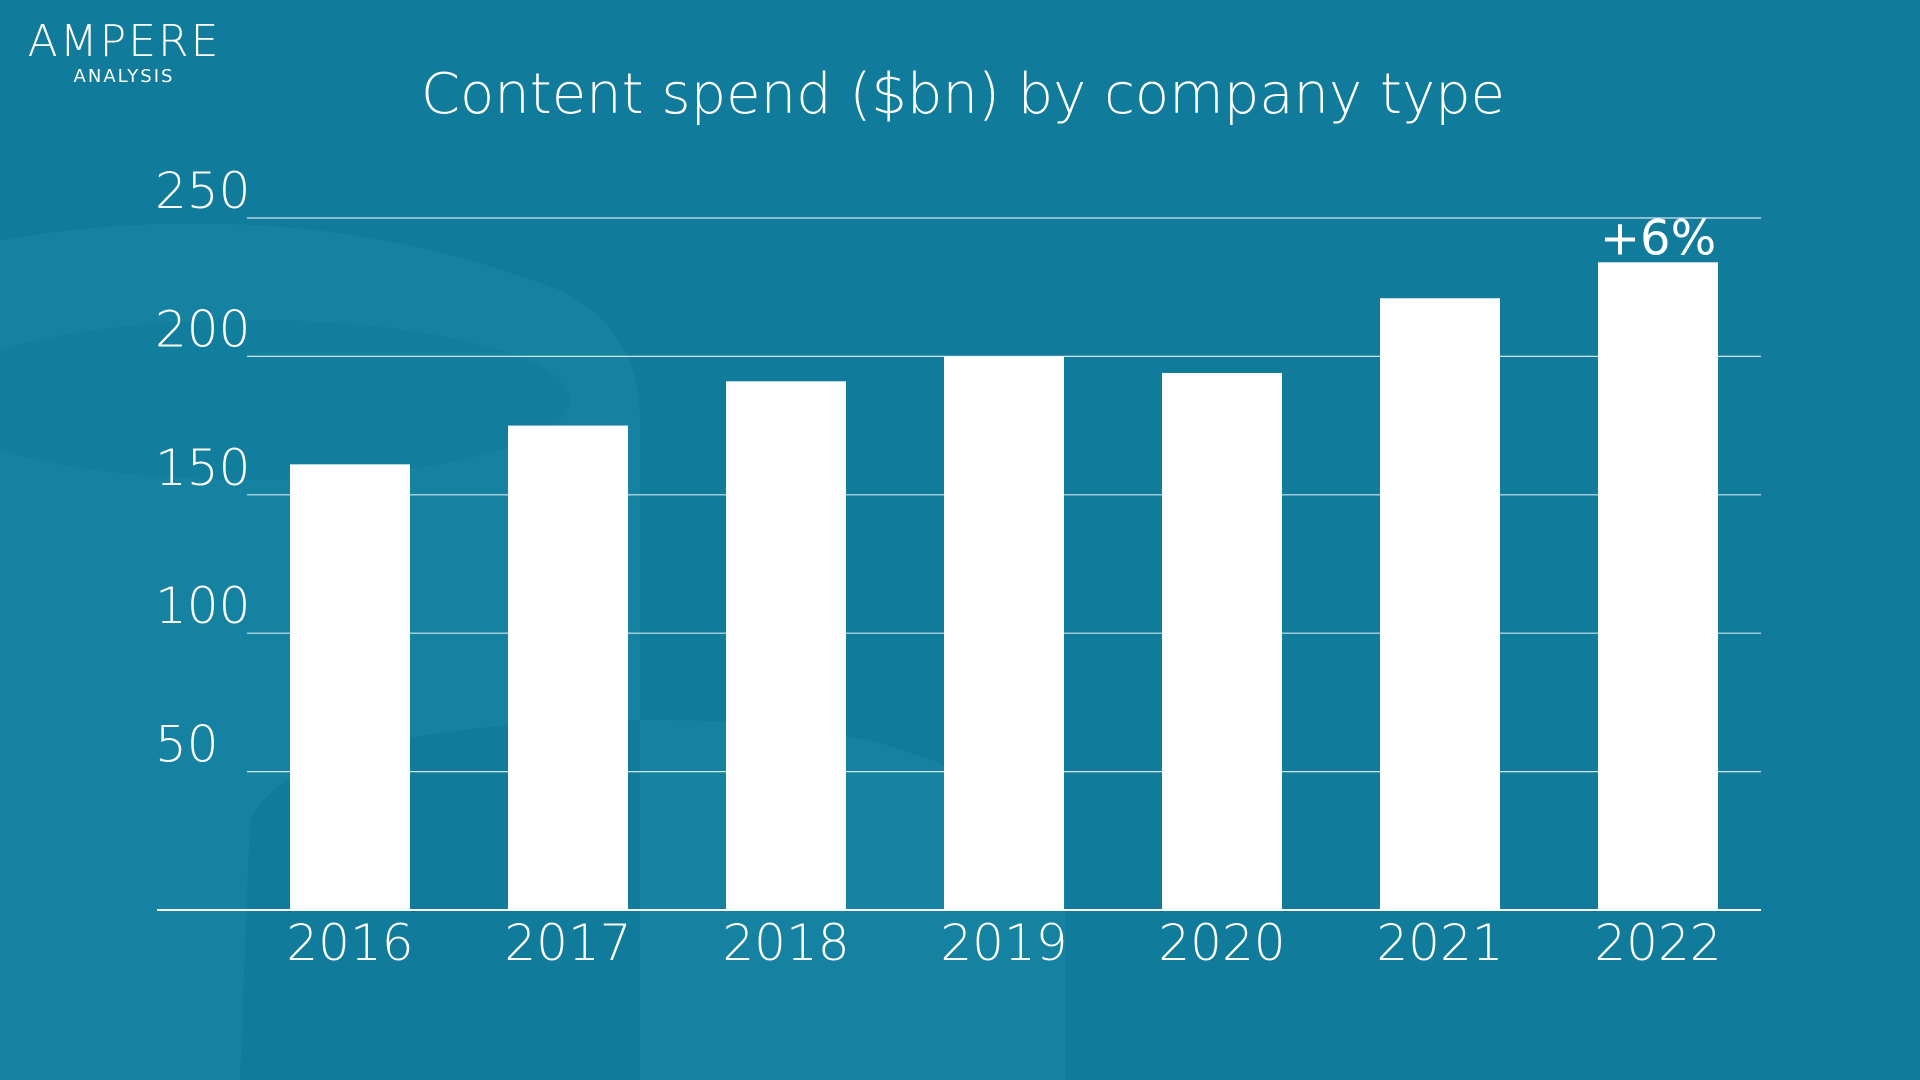 The width and height of the screenshot is (1920, 1080). Describe the element at coordinates (1658, 586) in the screenshot. I see `bar-2022` at that location.